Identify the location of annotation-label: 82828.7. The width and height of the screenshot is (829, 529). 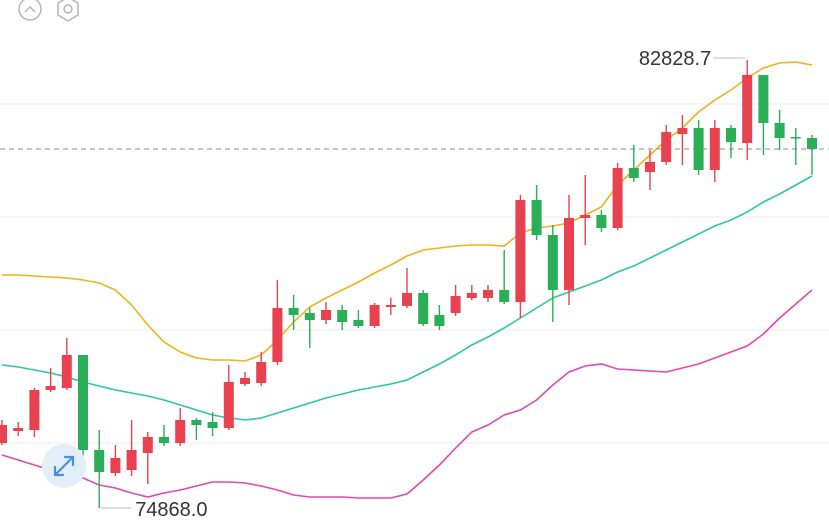
(675, 59).